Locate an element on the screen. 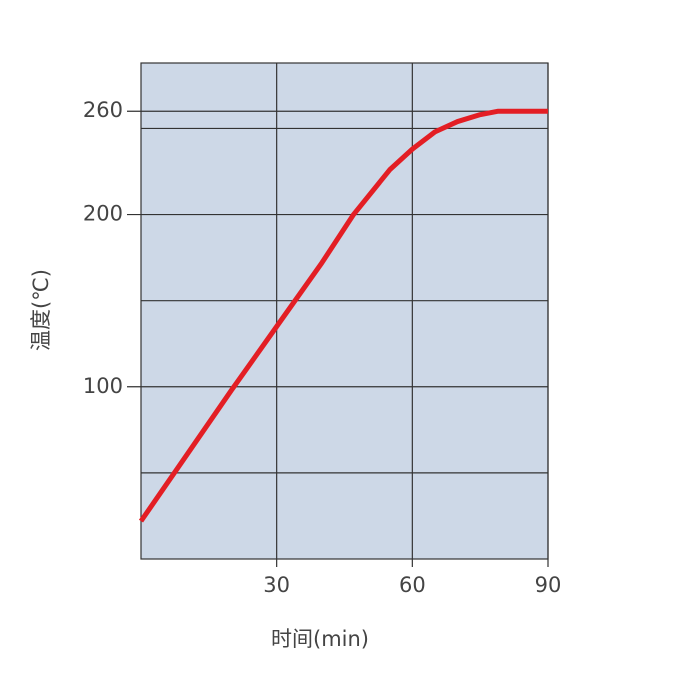  y-tick-label: 100 is located at coordinates (103, 386).